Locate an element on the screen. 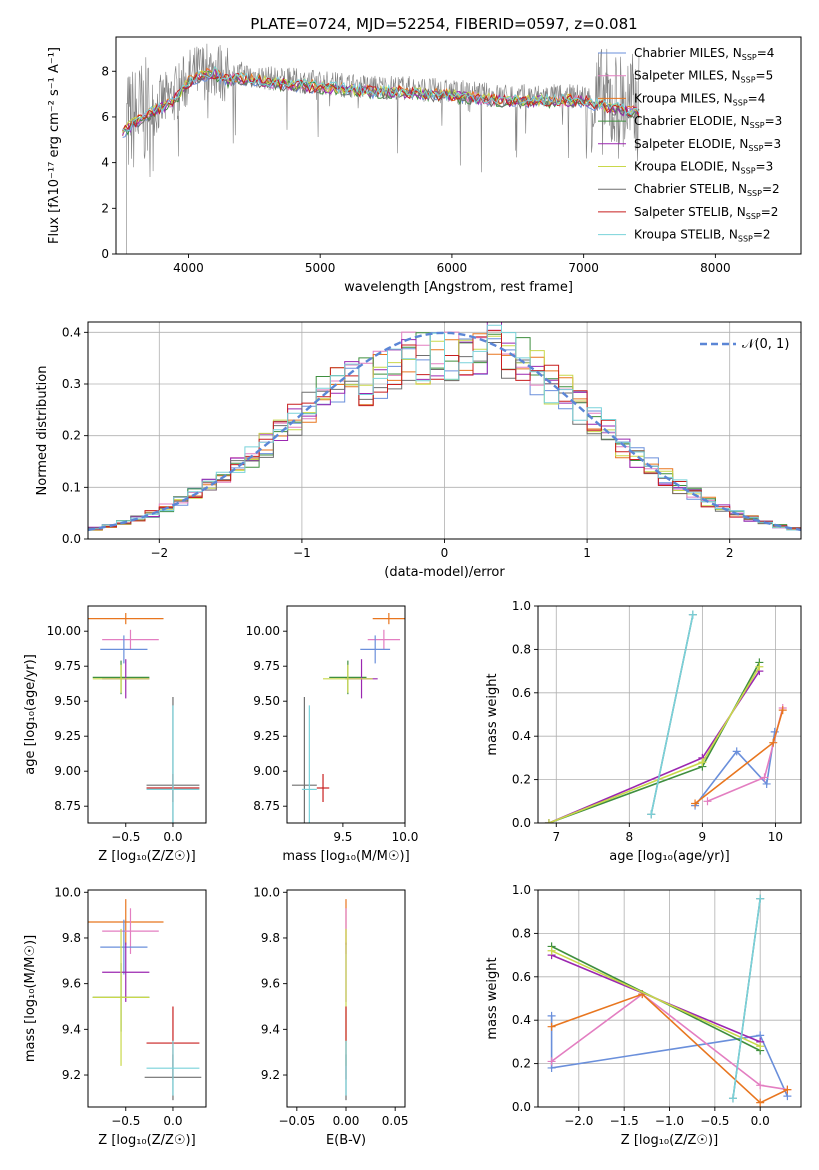  y-tick-label: 1.0 is located at coordinates (521, 606).